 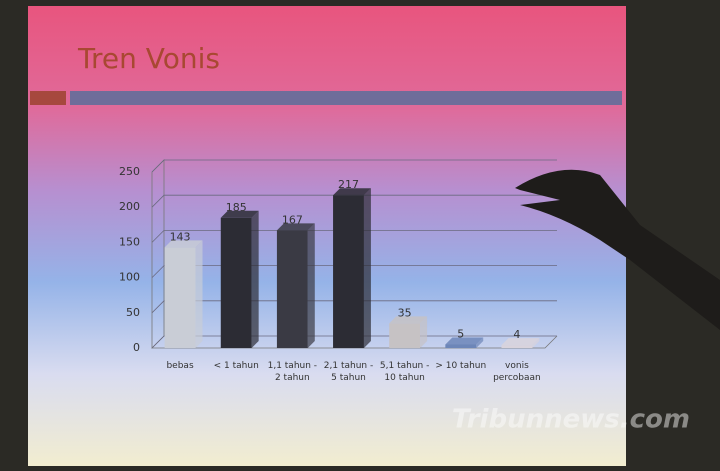 What do you see at coordinates (617, 249) in the screenshot?
I see `hand-shadow` at bounding box center [617, 249].